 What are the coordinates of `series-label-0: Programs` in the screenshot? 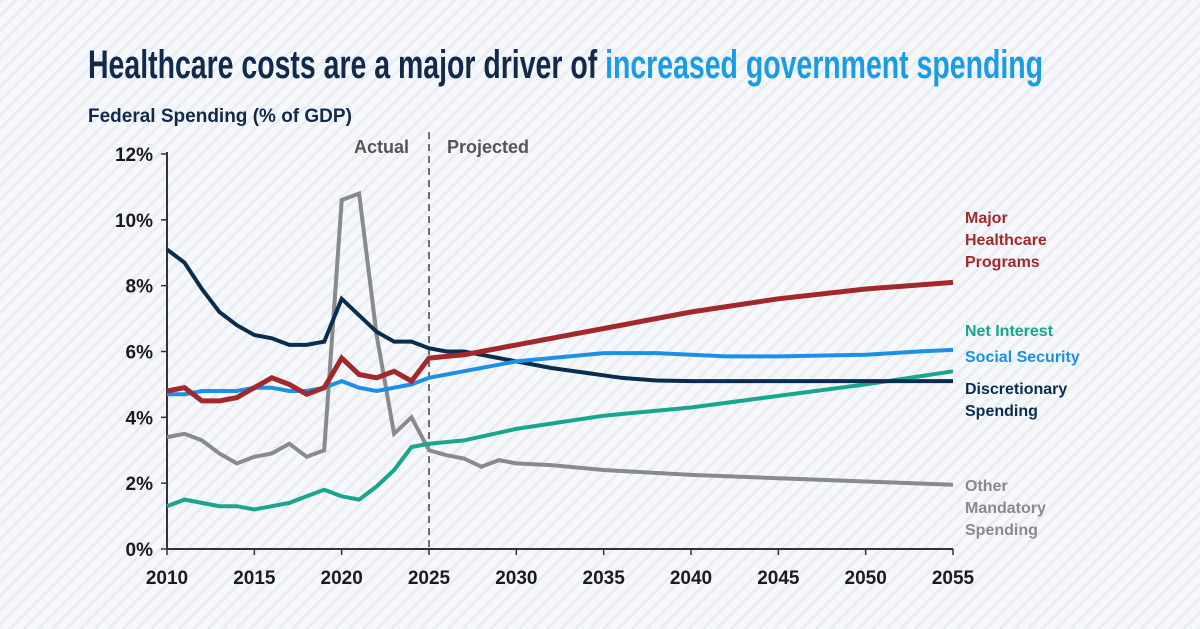 It's located at (1002, 262).